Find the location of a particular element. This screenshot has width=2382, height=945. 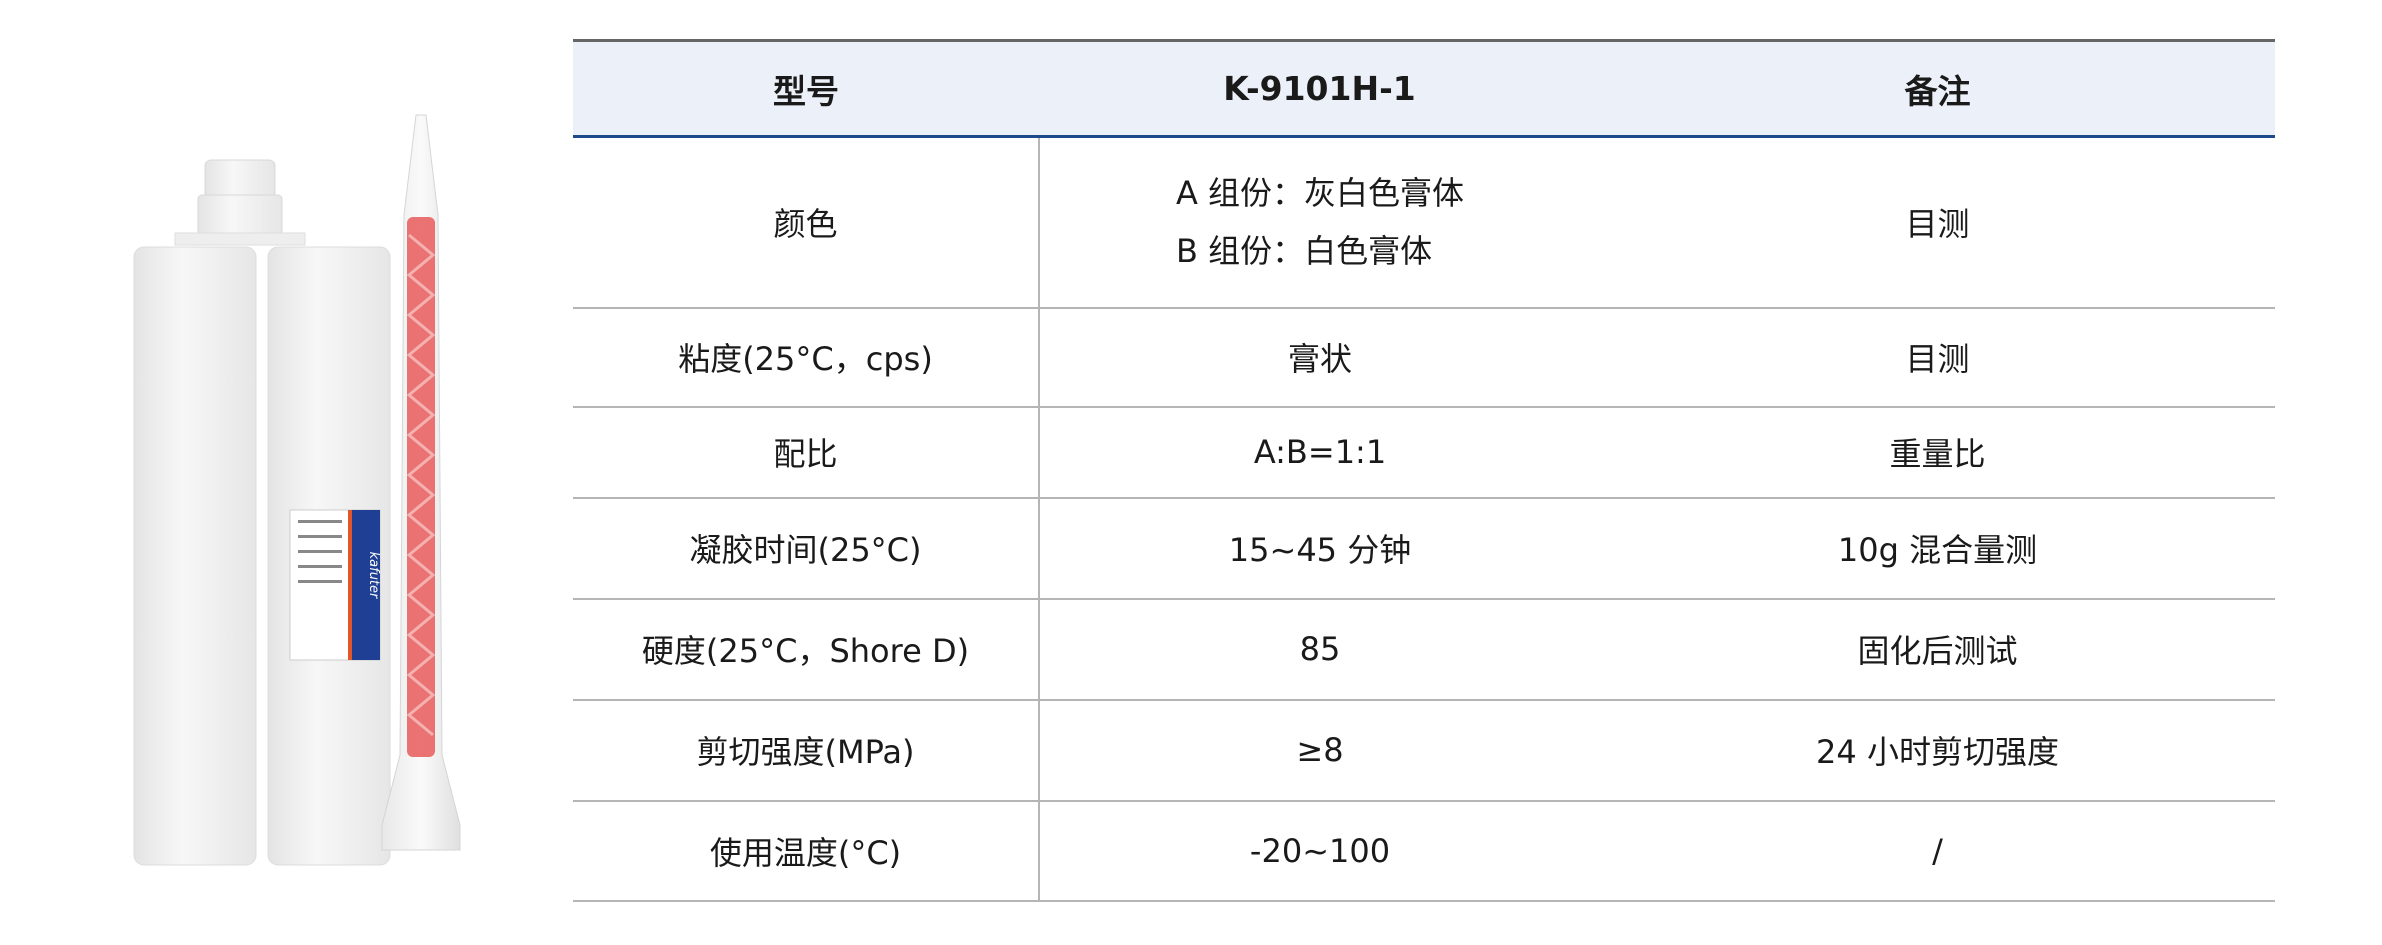

value-line: B 组份：白色膏体 is located at coordinates (1304, 251).